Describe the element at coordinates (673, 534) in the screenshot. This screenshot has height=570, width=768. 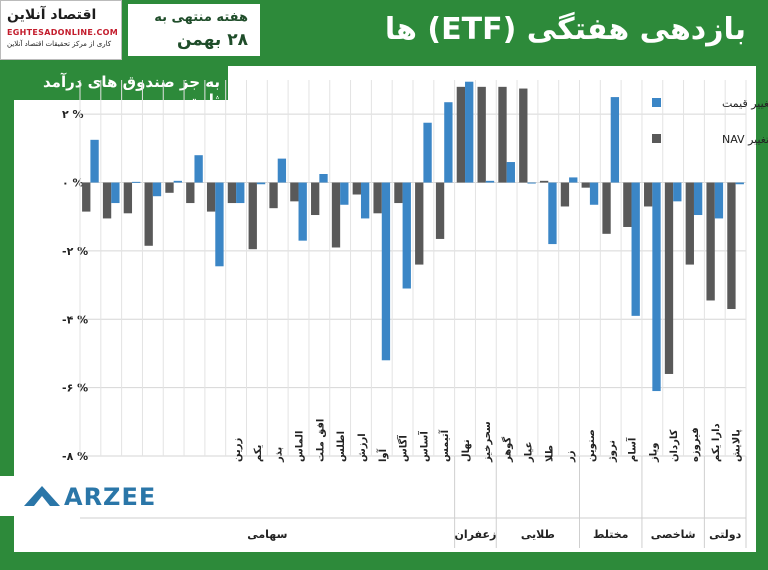
I see `group-label: شاخصی` at that location.